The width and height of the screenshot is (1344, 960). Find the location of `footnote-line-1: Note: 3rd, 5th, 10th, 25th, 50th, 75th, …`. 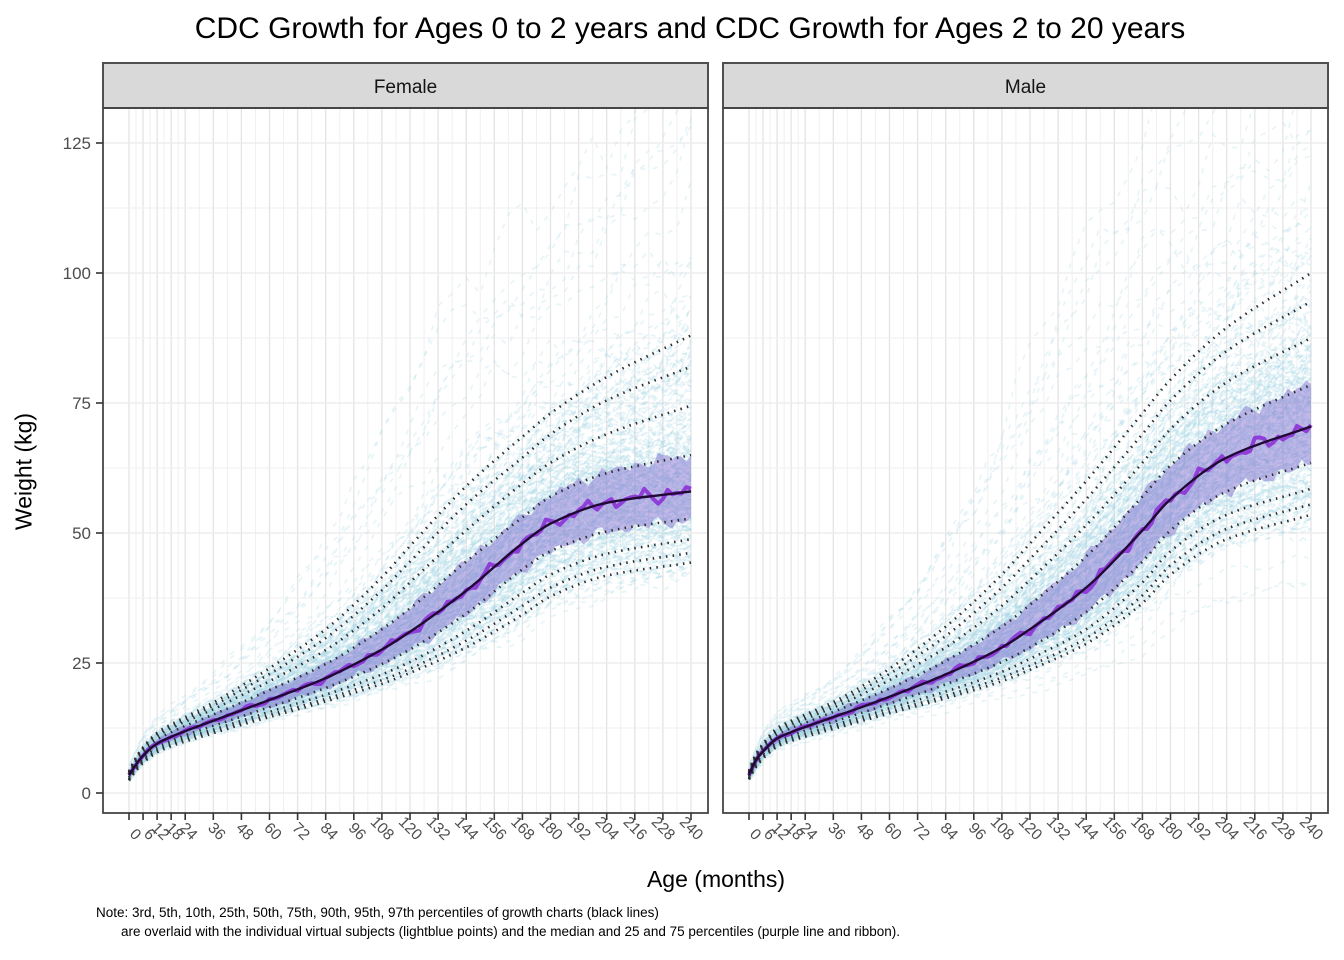

footnote-line-1: Note: 3rd, 5th, 10th, 25th, 50th, 75th, … is located at coordinates (377, 912).